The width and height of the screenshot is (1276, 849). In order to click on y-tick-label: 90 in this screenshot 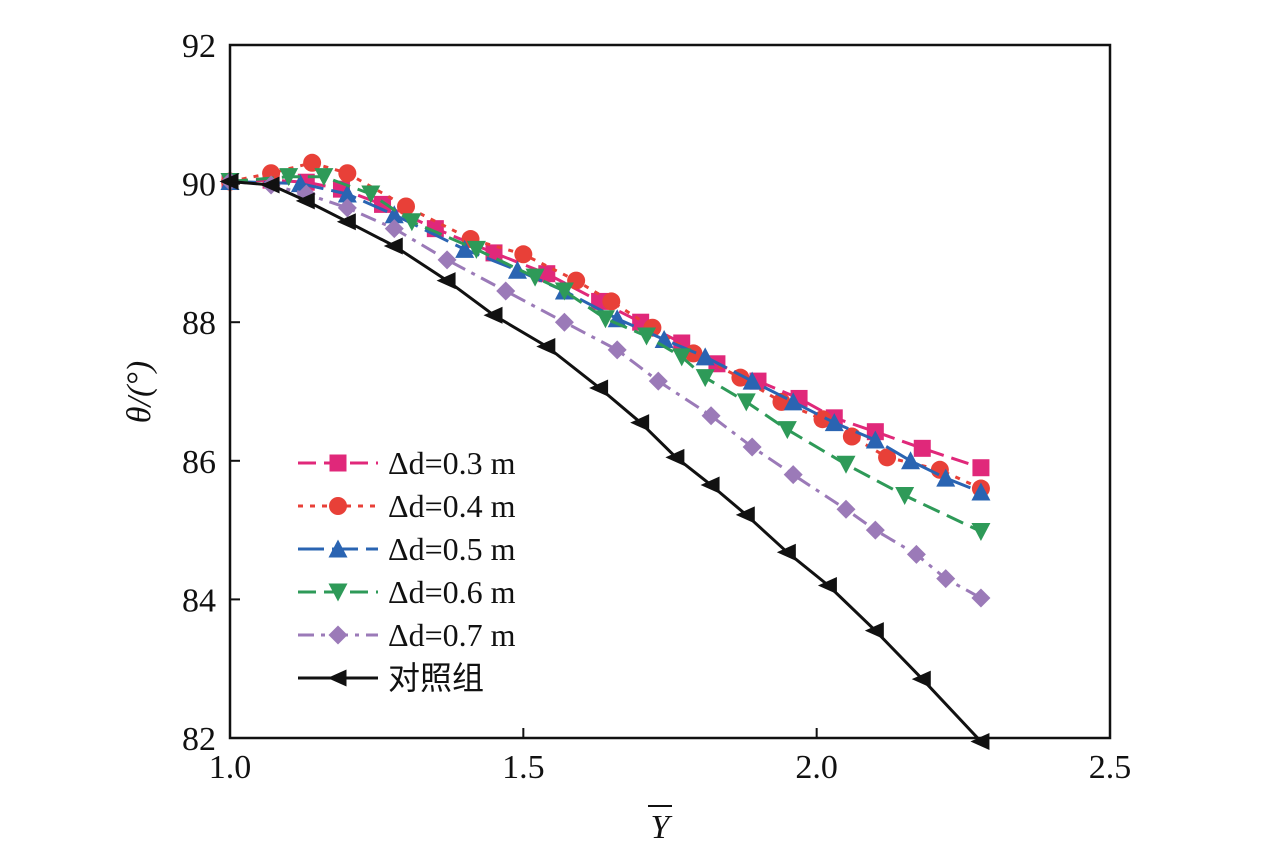, I will do `click(199, 185)`.